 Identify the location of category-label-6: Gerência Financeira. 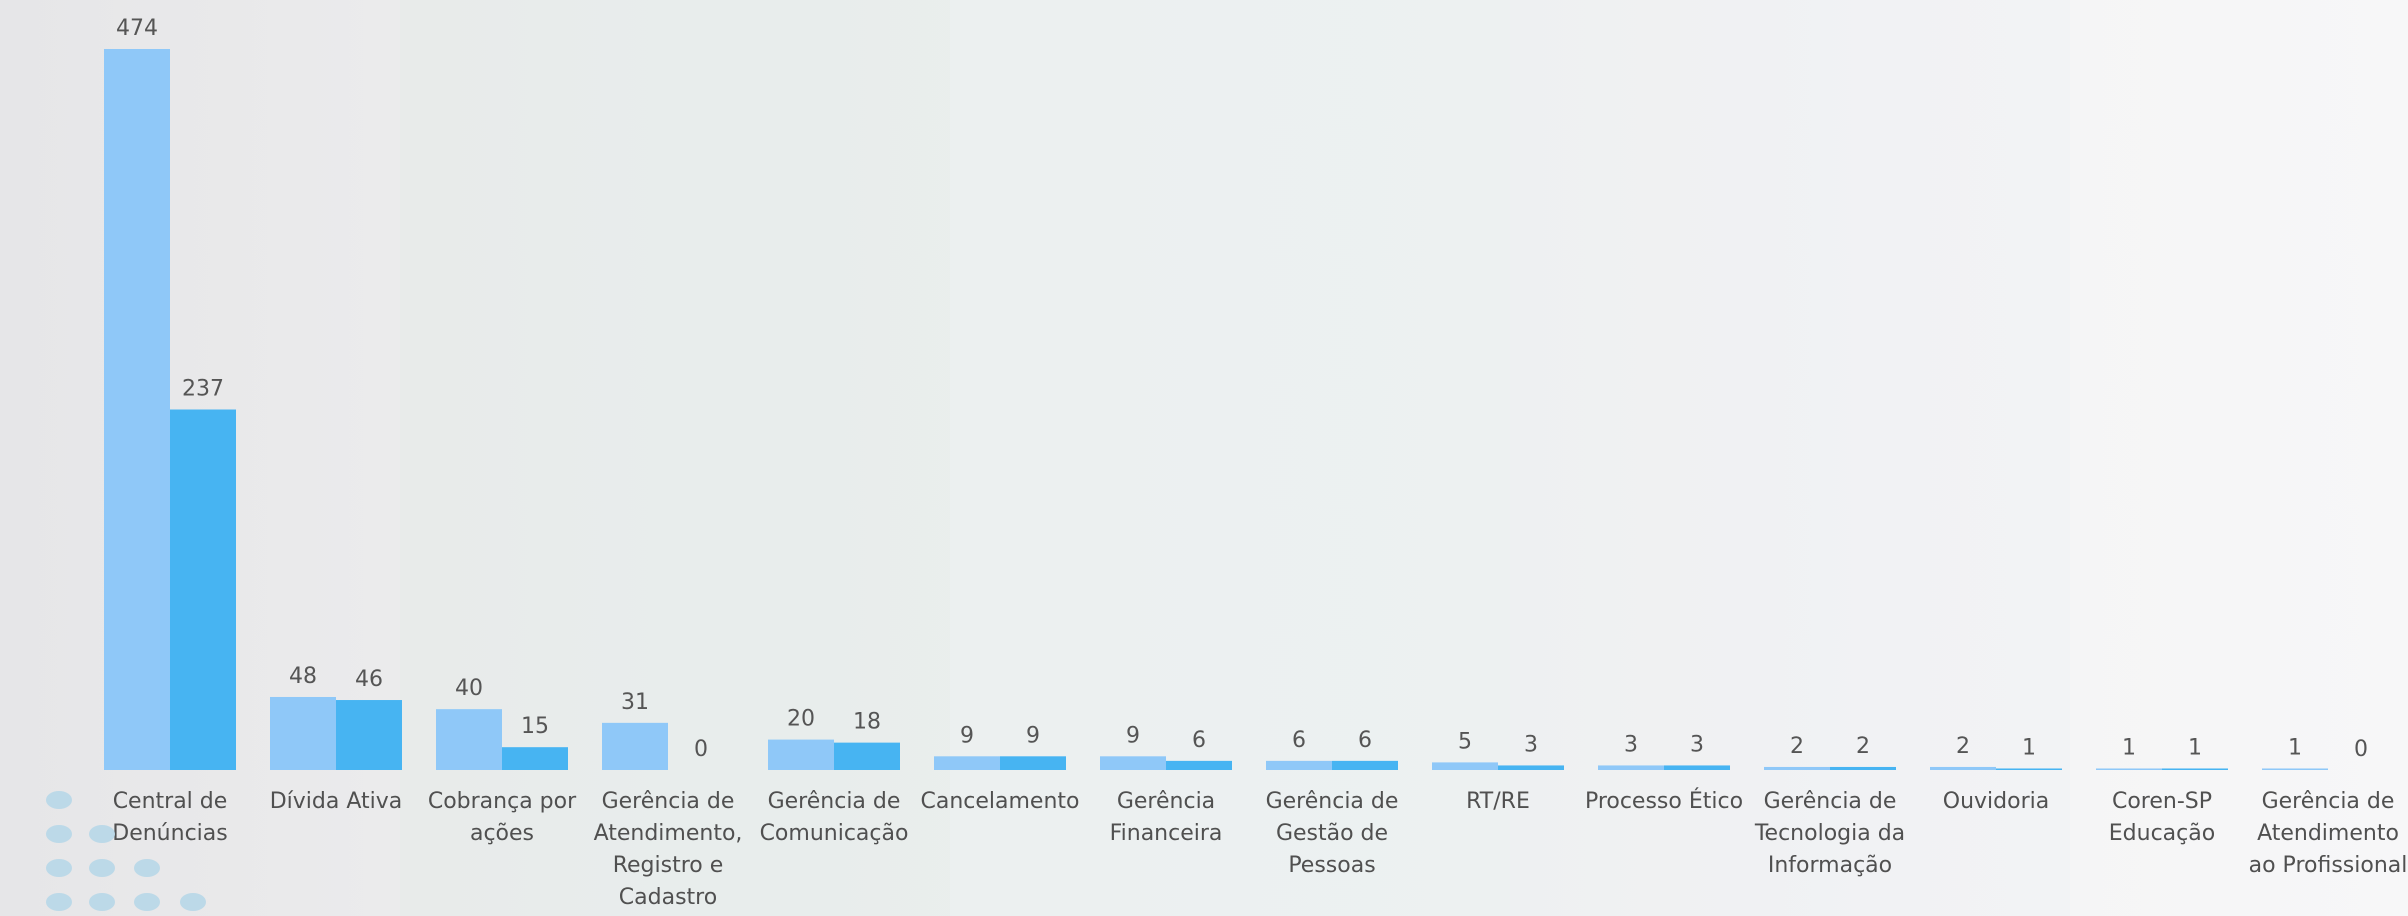
(1166, 817).